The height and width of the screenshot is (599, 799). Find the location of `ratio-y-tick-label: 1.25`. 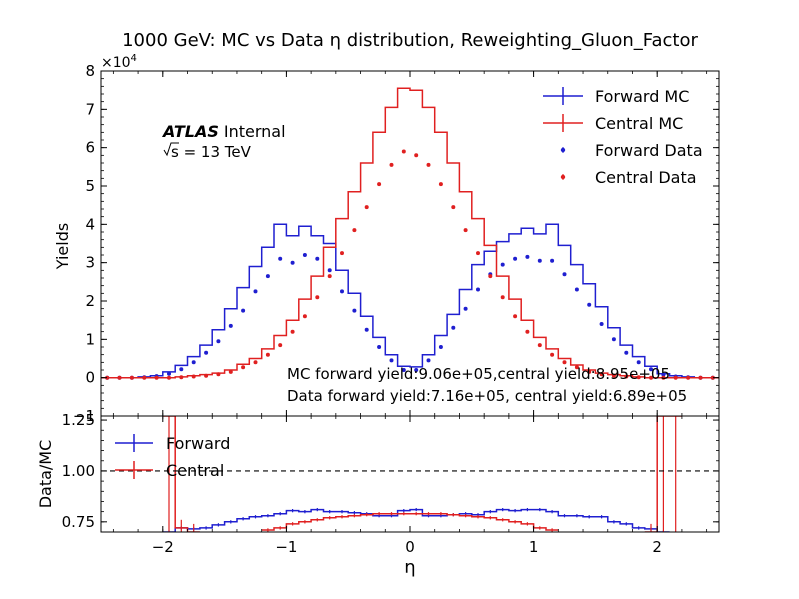

ratio-y-tick-label: 1.25 is located at coordinates (78, 420).